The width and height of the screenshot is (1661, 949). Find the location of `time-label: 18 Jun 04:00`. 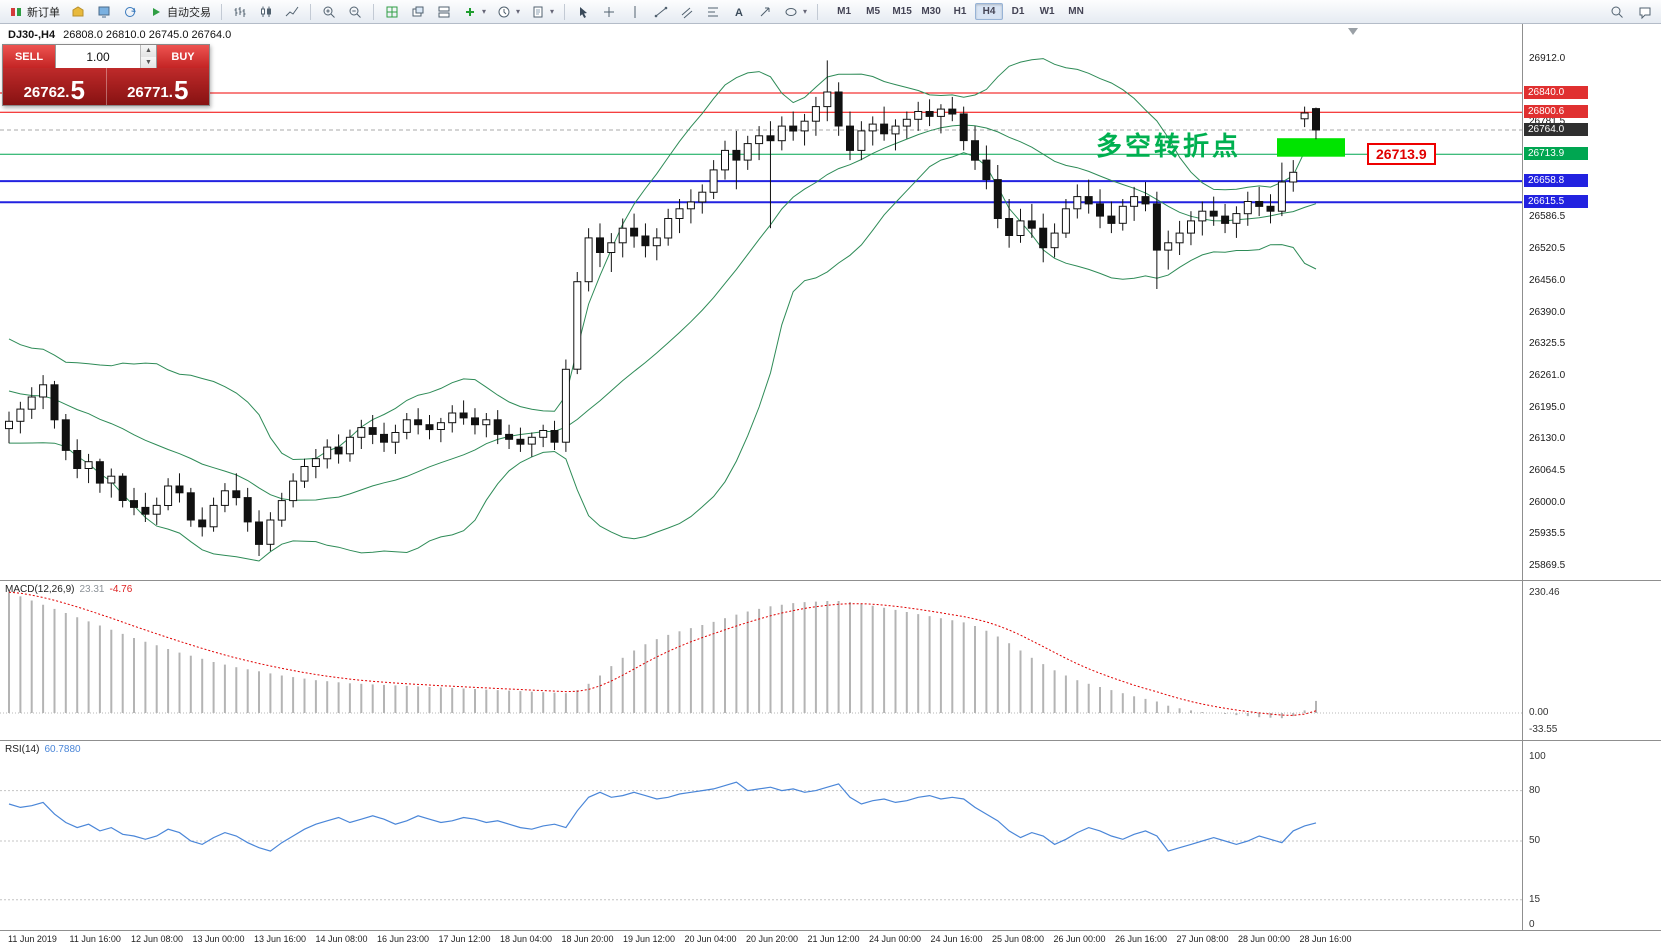

time-label: 18 Jun 04:00 is located at coordinates (526, 939).